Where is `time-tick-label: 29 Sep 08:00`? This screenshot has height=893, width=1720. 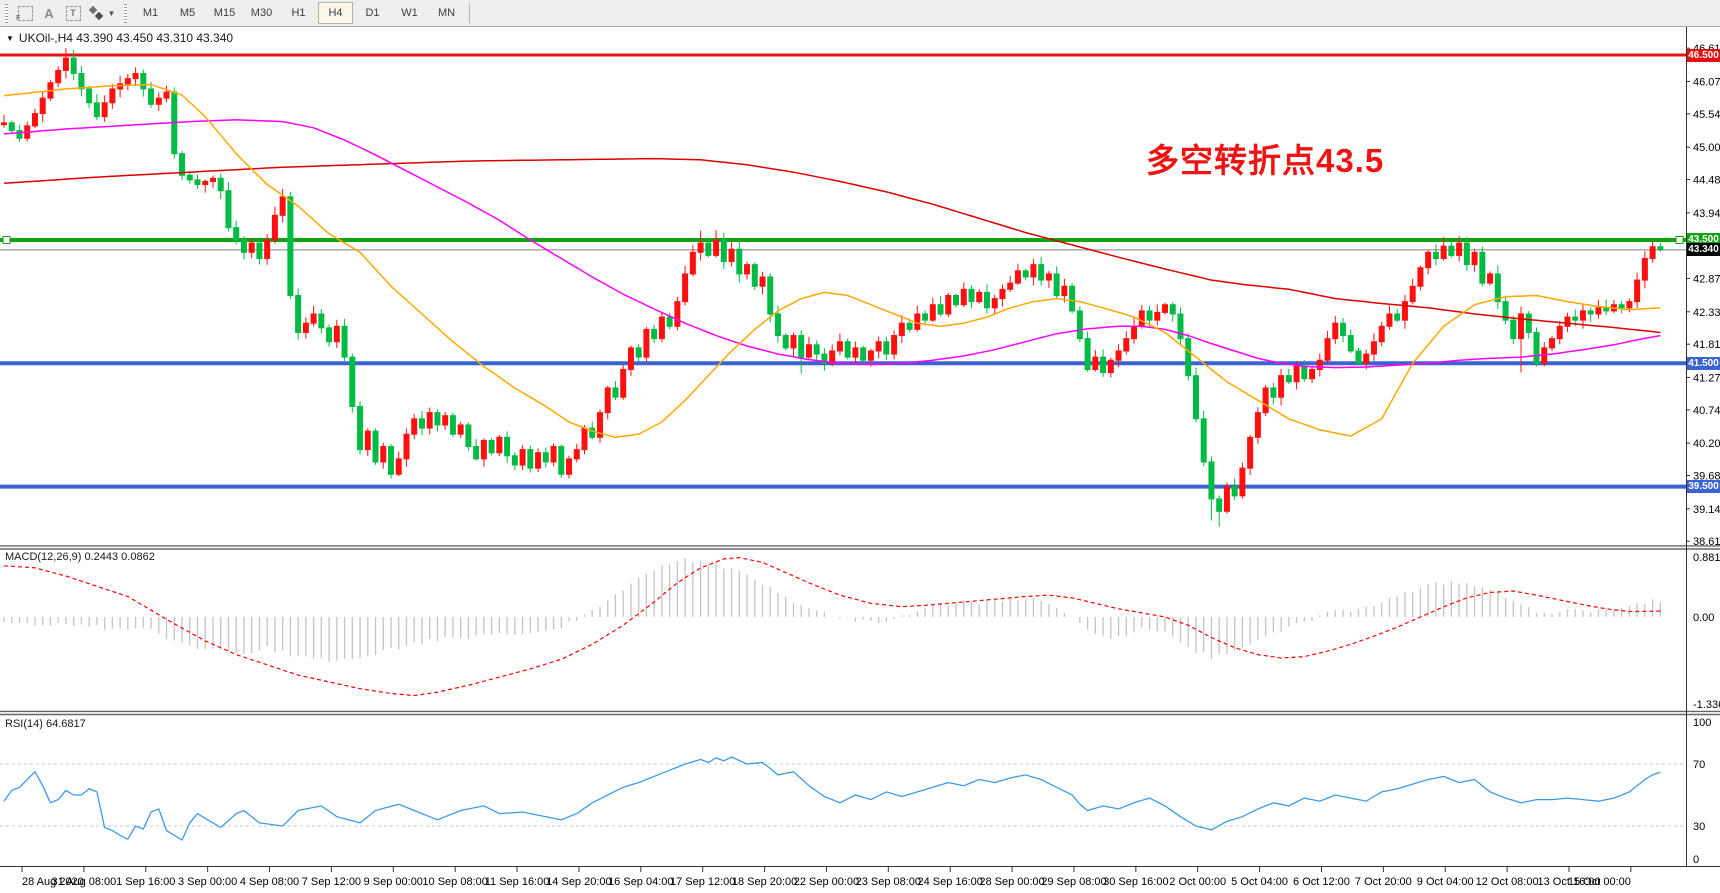 time-tick-label: 29 Sep 08:00 is located at coordinates (1073, 882).